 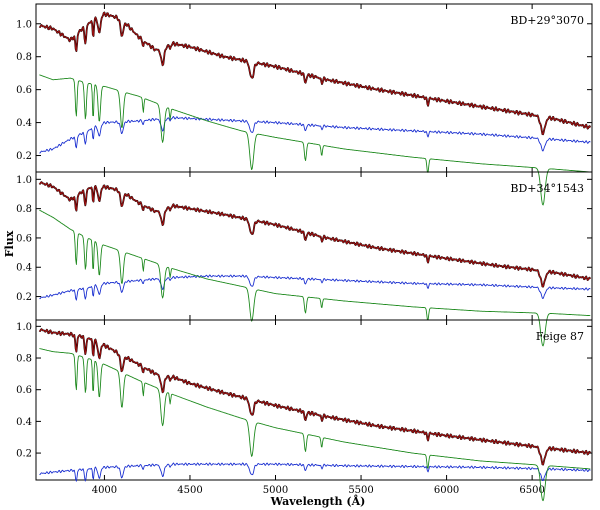 I want to click on x-tick-label: 5000, so click(x=275, y=490).